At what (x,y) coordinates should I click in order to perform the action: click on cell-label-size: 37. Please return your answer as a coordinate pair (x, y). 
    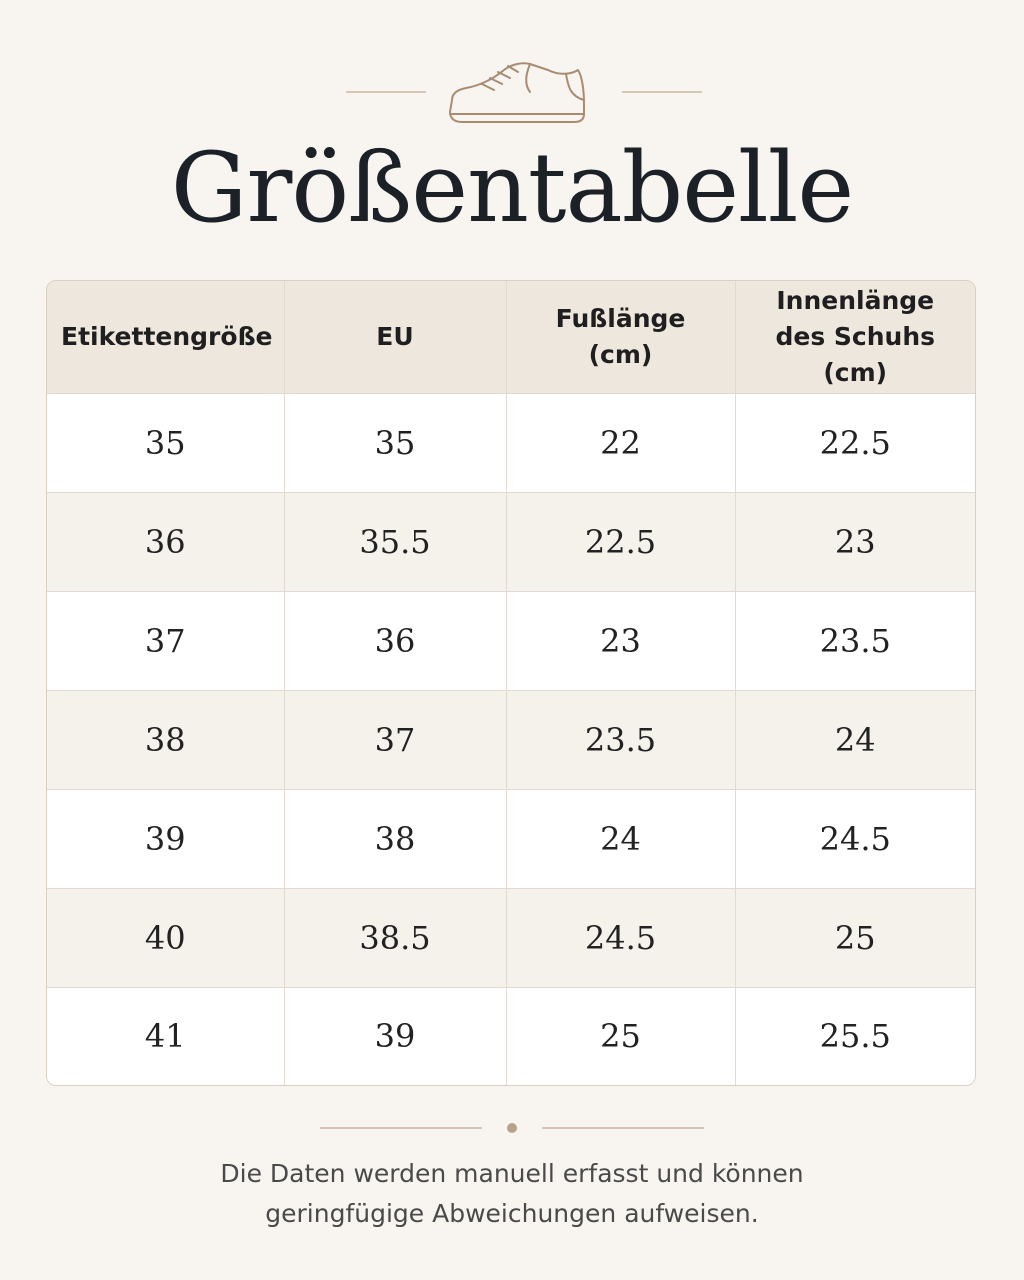
    Looking at the image, I should click on (166, 641).